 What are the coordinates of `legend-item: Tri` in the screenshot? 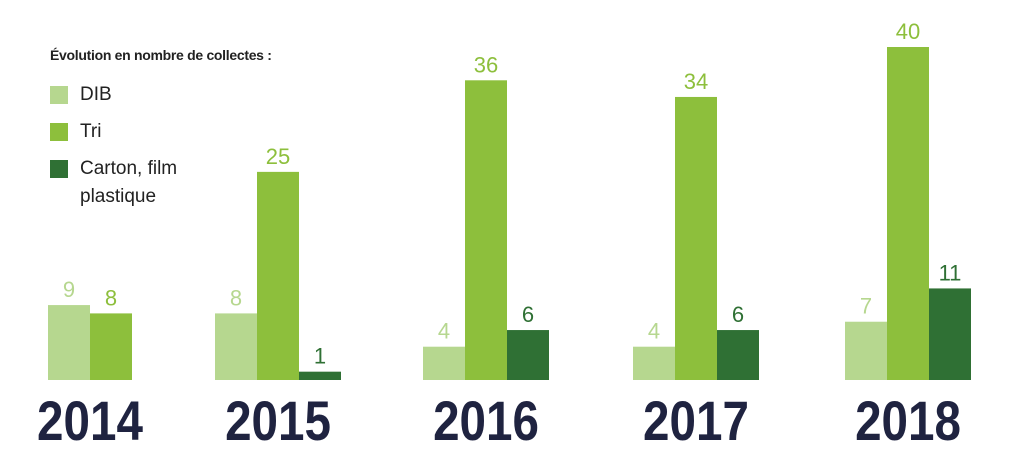 It's located at (140, 133).